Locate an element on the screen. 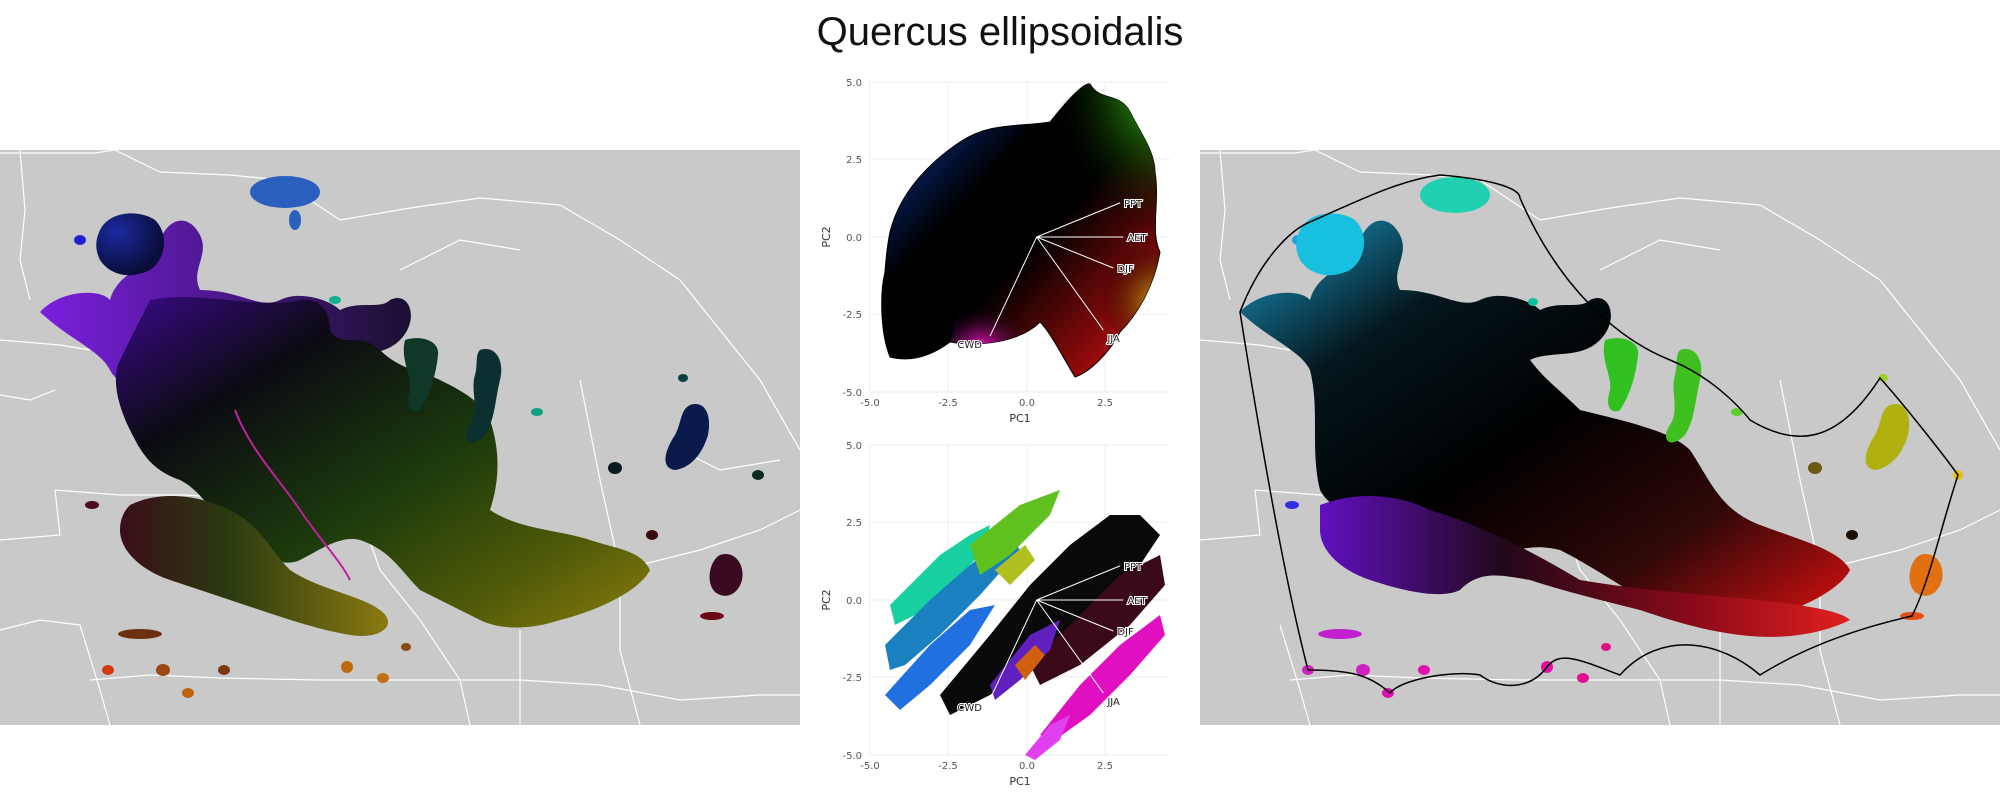 This screenshot has height=800, width=2000. page-title: Quercus ellipsoidalis is located at coordinates (1000, 32).